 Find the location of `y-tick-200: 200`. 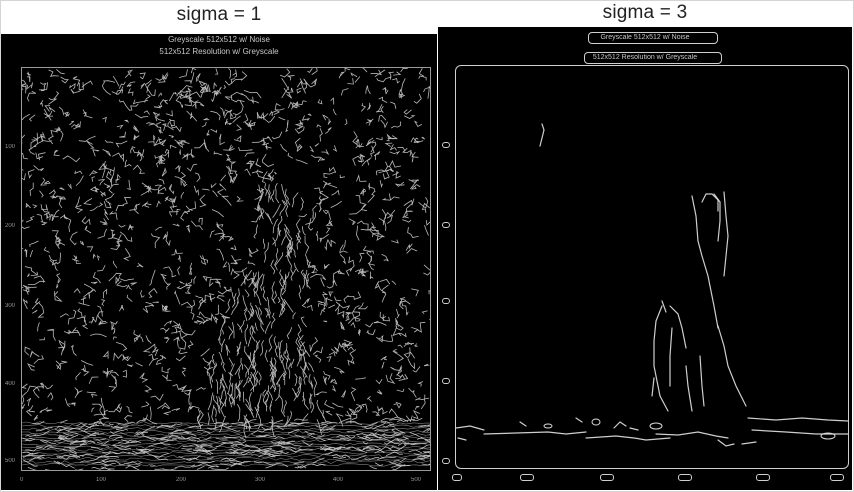

y-tick-200: 200 is located at coordinates (10, 226).